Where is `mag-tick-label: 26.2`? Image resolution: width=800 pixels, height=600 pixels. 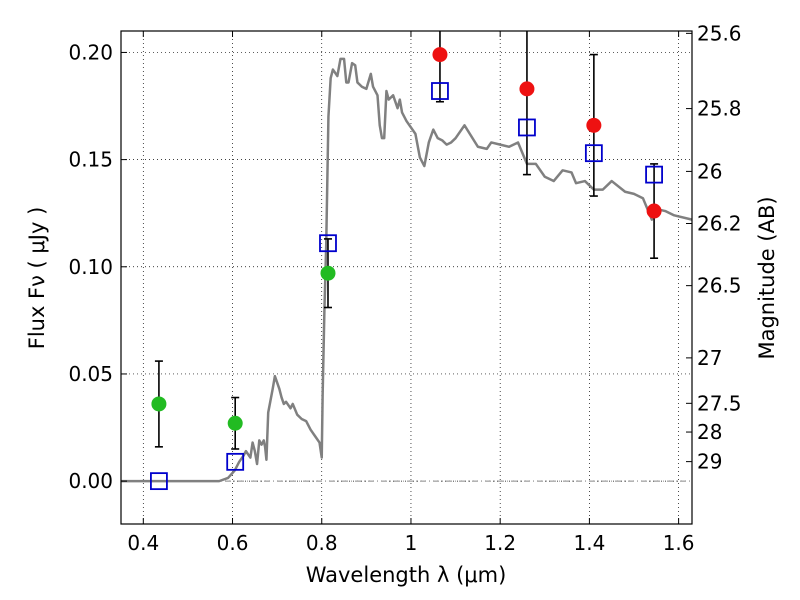
mag-tick-label: 26.2 is located at coordinates (719, 223).